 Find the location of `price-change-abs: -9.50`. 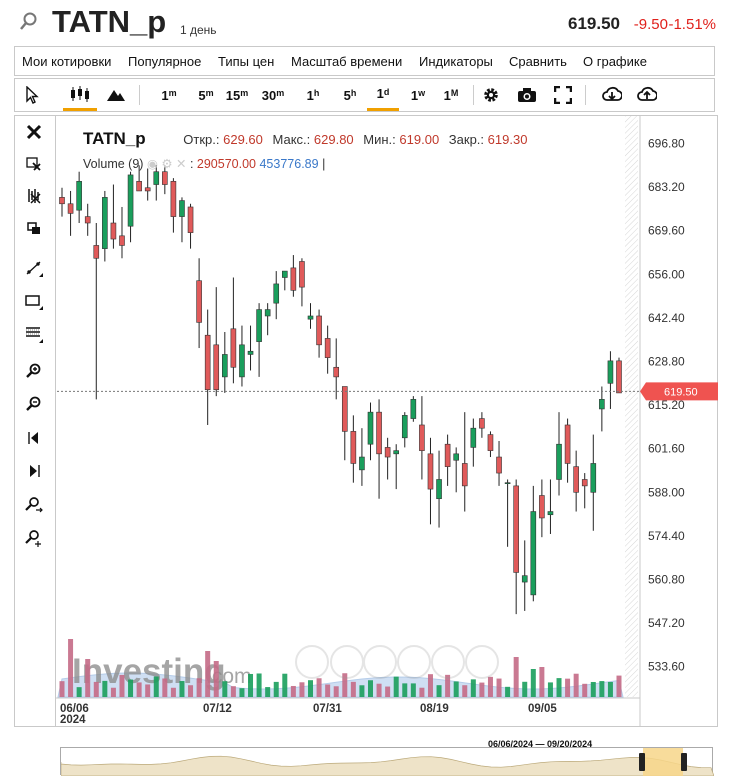

price-change-abs: -9.50 is located at coordinates (650, 24).